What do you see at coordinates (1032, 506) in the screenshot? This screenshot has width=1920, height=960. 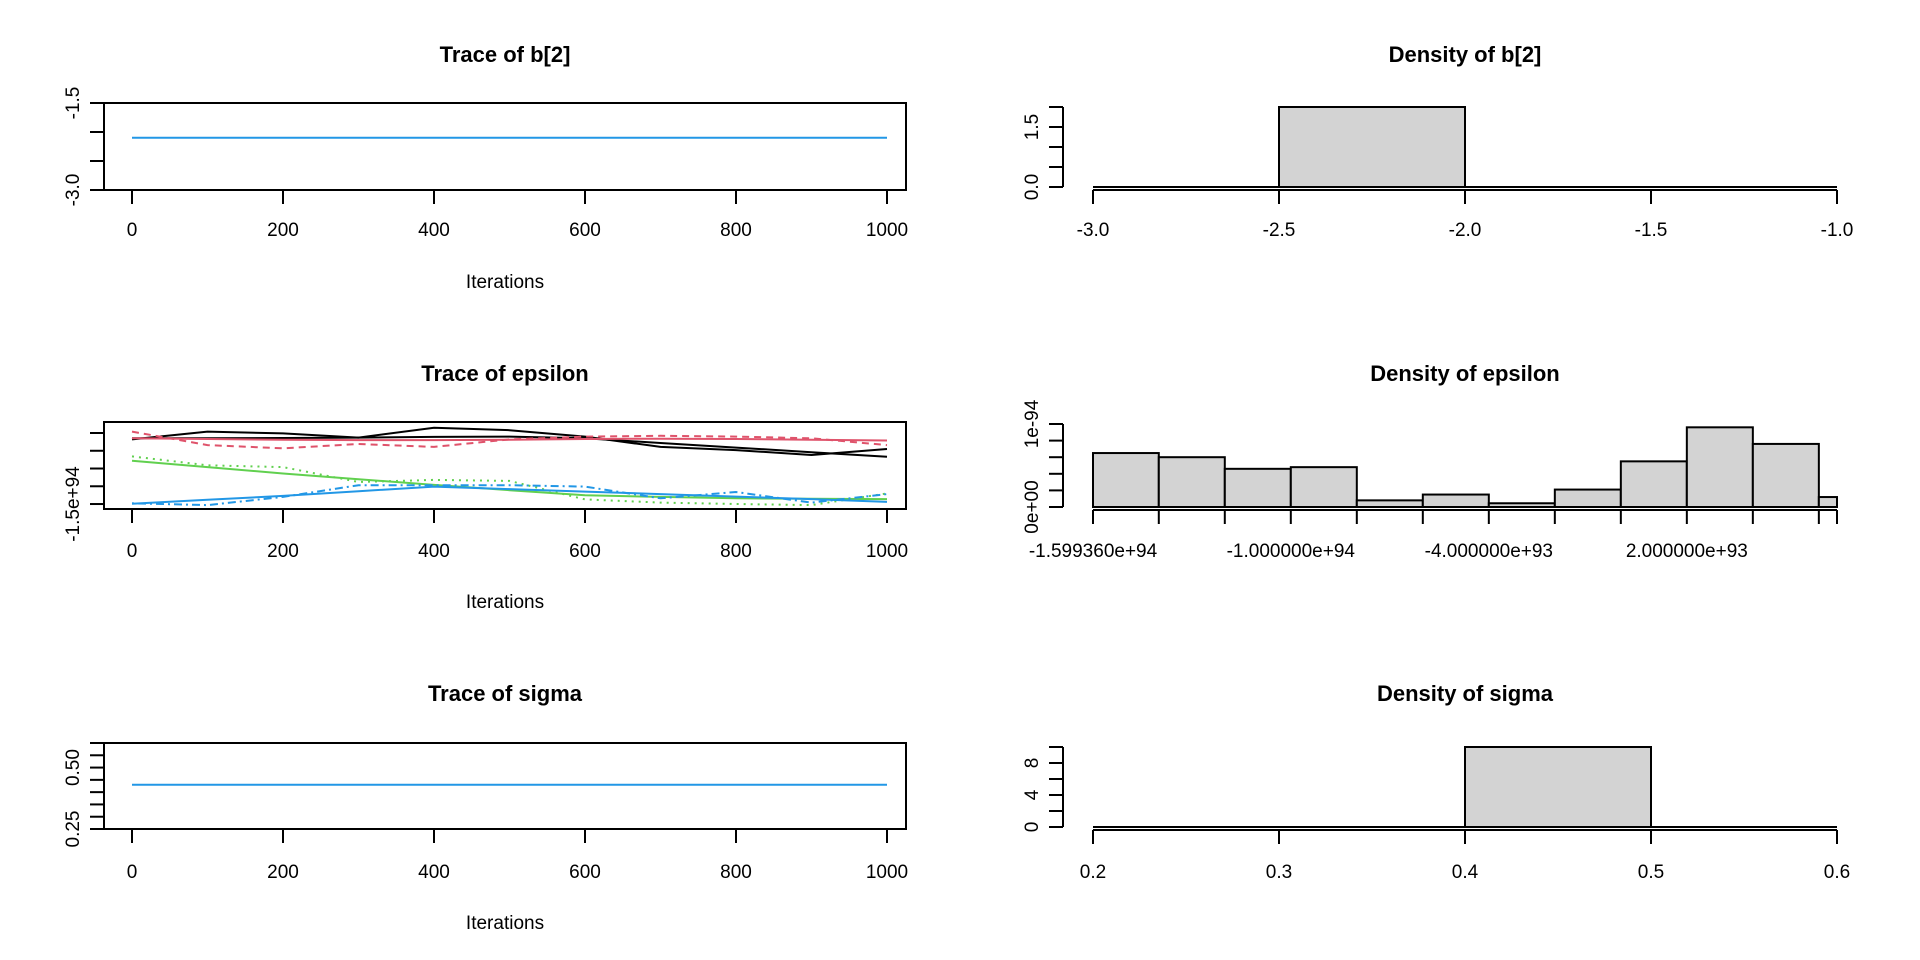 I see `y-tick-label: 0e+00` at bounding box center [1032, 506].